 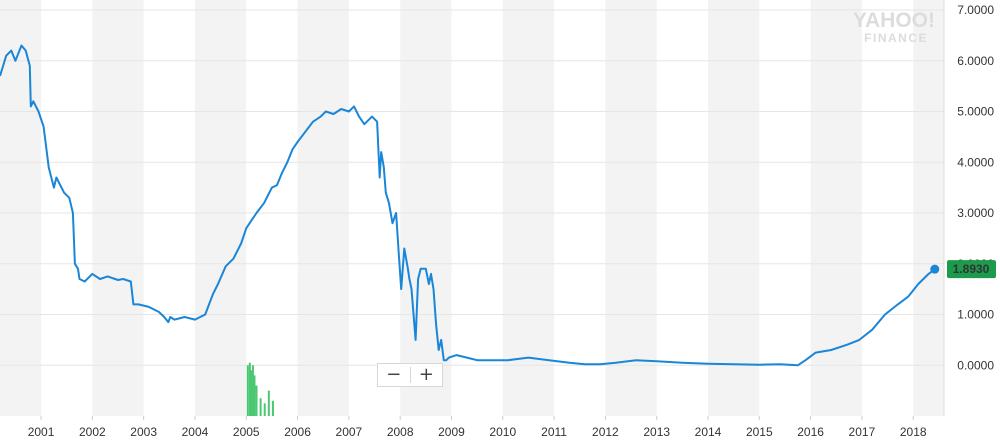 I want to click on y-tick-label: 0.0000, so click(x=975, y=365).